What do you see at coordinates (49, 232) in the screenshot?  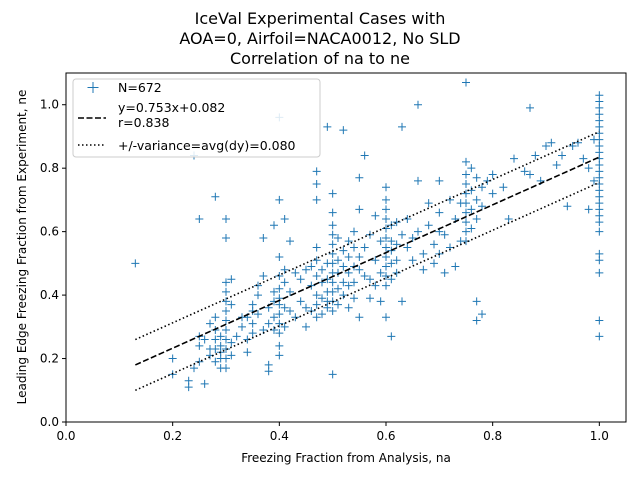 I see `y-tick-label: 0.6` at bounding box center [49, 232].